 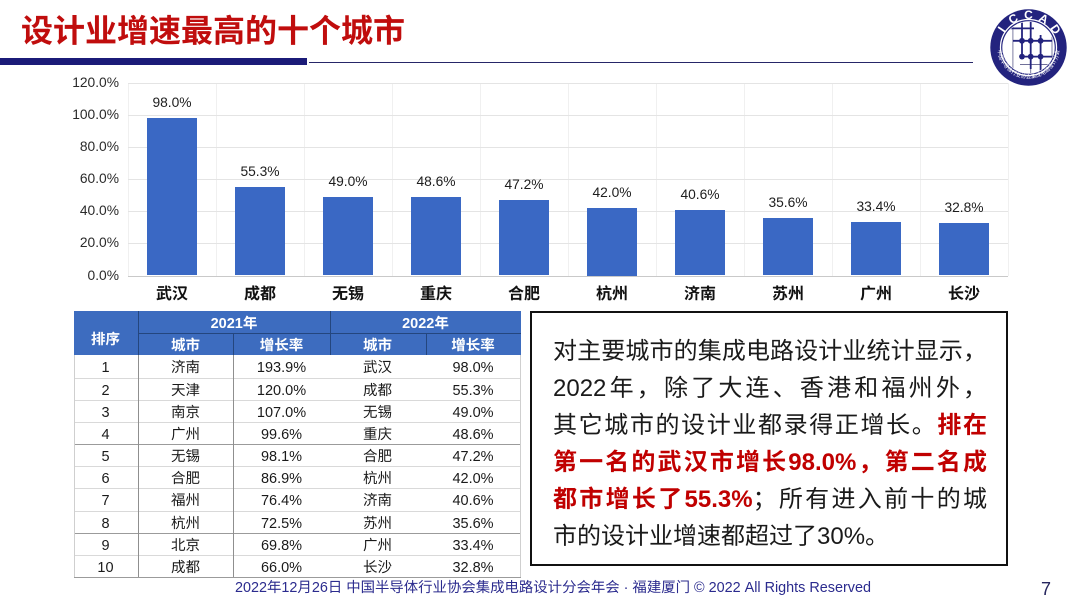 I want to click on svg-text: I, so click(x=1001, y=29).